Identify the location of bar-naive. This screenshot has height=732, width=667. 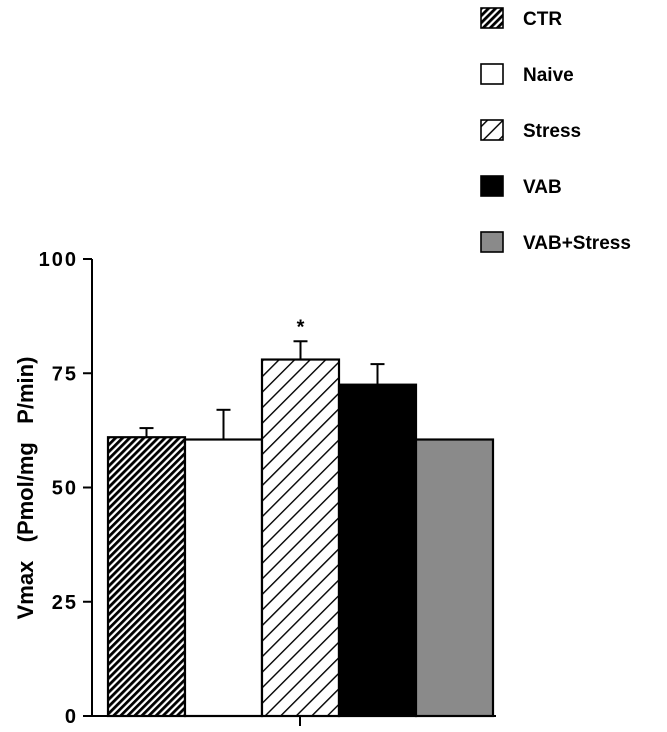
(223, 578).